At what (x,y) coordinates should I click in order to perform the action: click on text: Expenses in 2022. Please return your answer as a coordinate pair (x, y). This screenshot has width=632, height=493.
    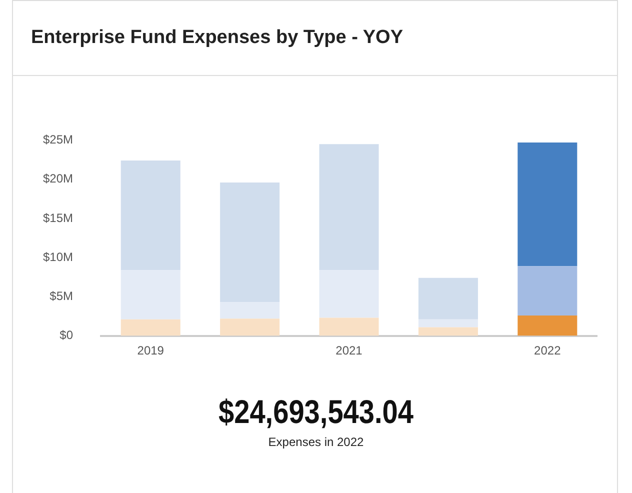
    Looking at the image, I should click on (316, 442).